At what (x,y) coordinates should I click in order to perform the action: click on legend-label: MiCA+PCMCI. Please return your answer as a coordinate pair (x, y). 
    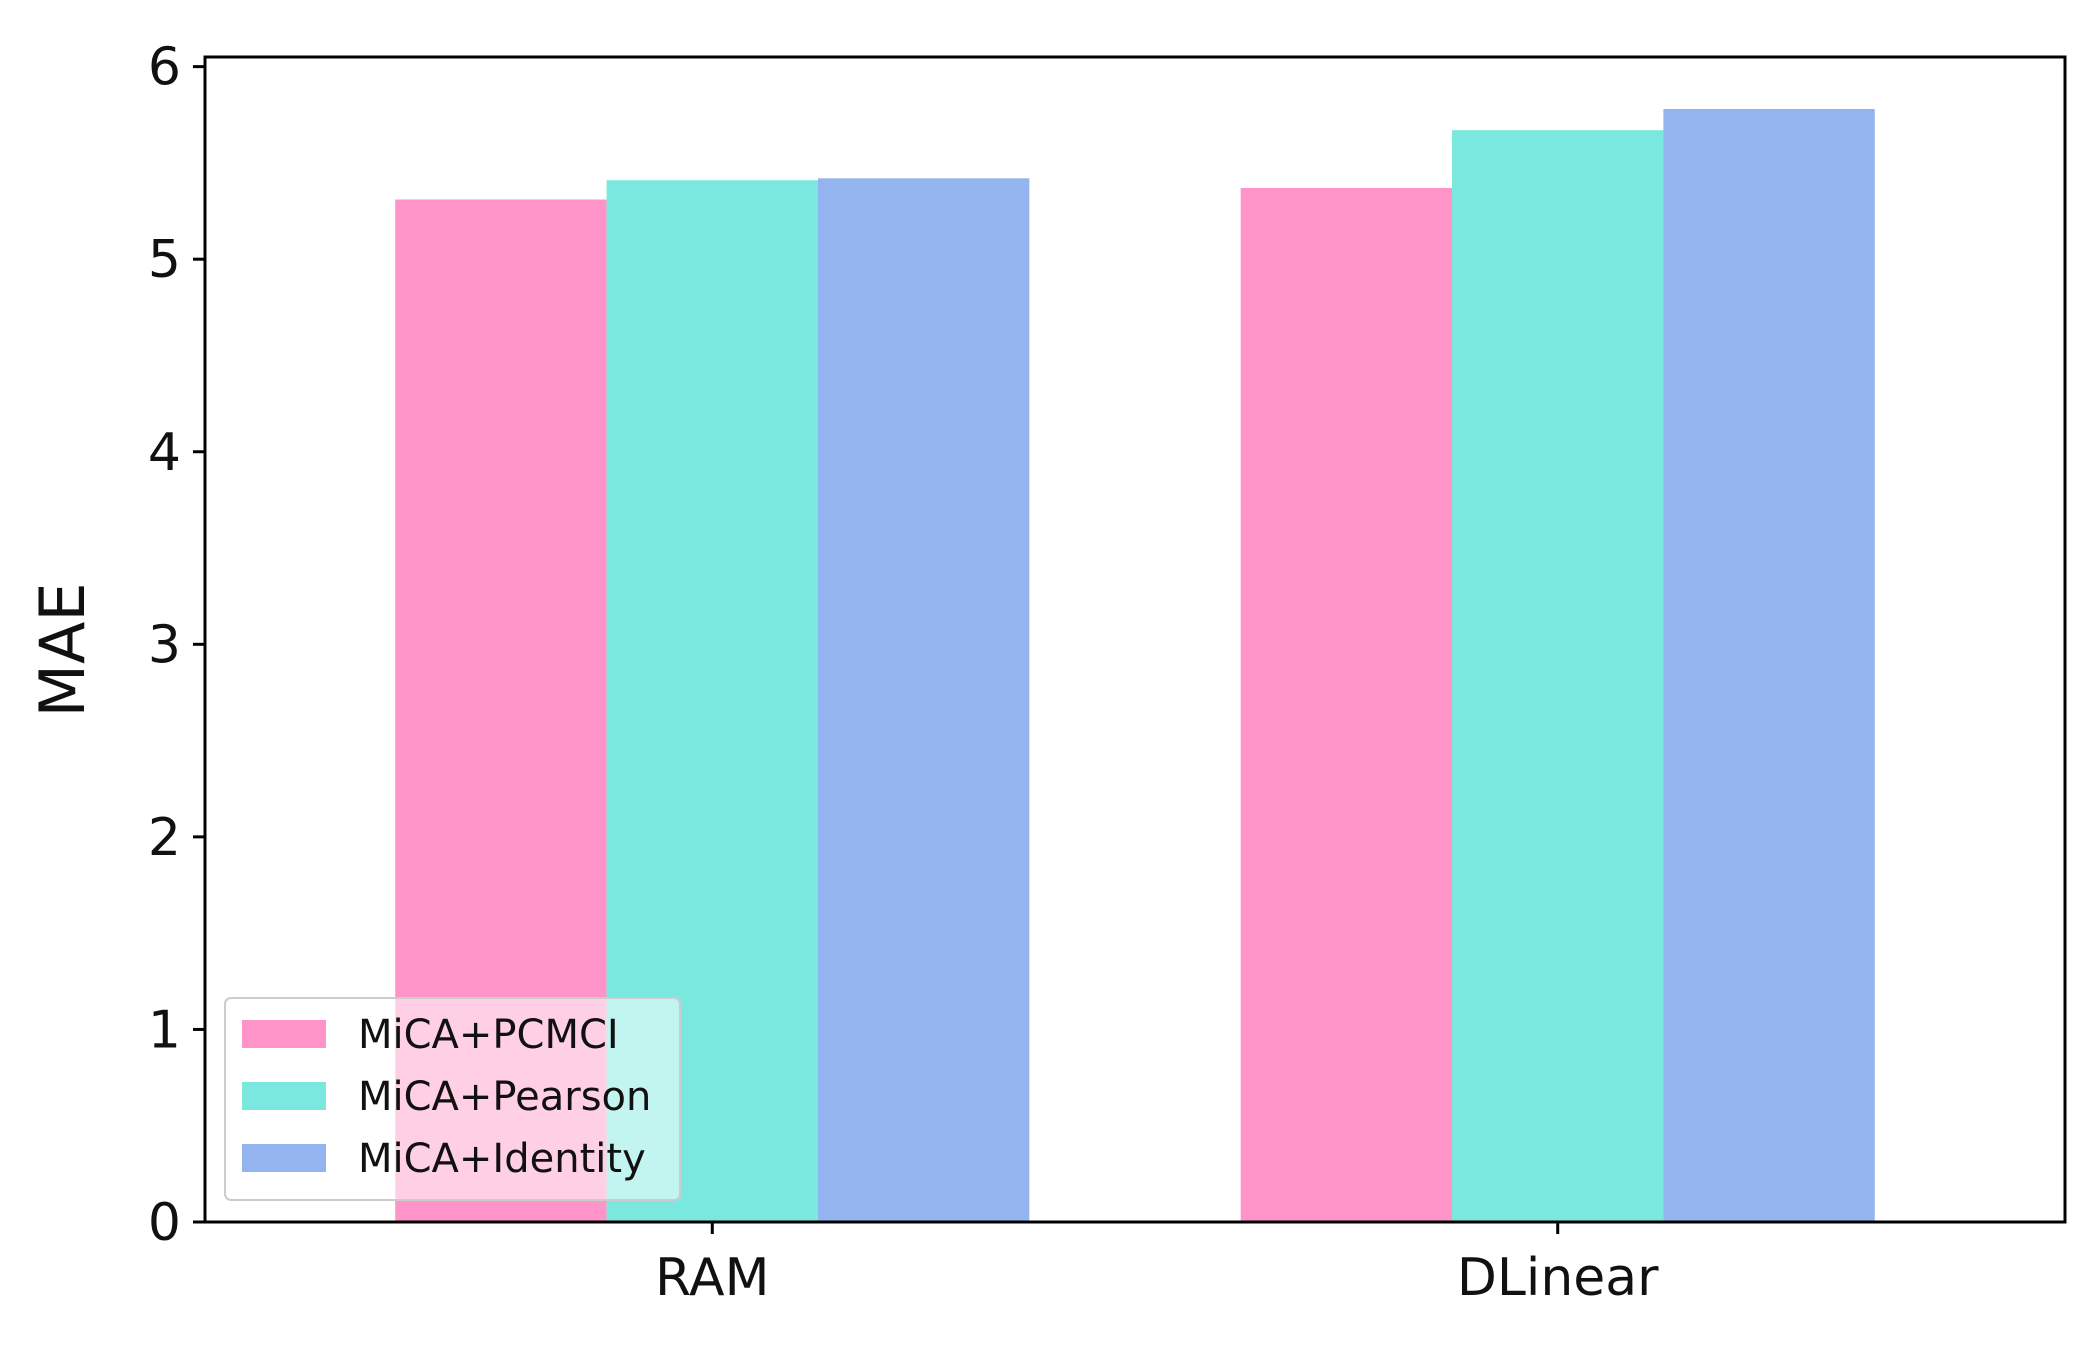
    Looking at the image, I should click on (488, 1035).